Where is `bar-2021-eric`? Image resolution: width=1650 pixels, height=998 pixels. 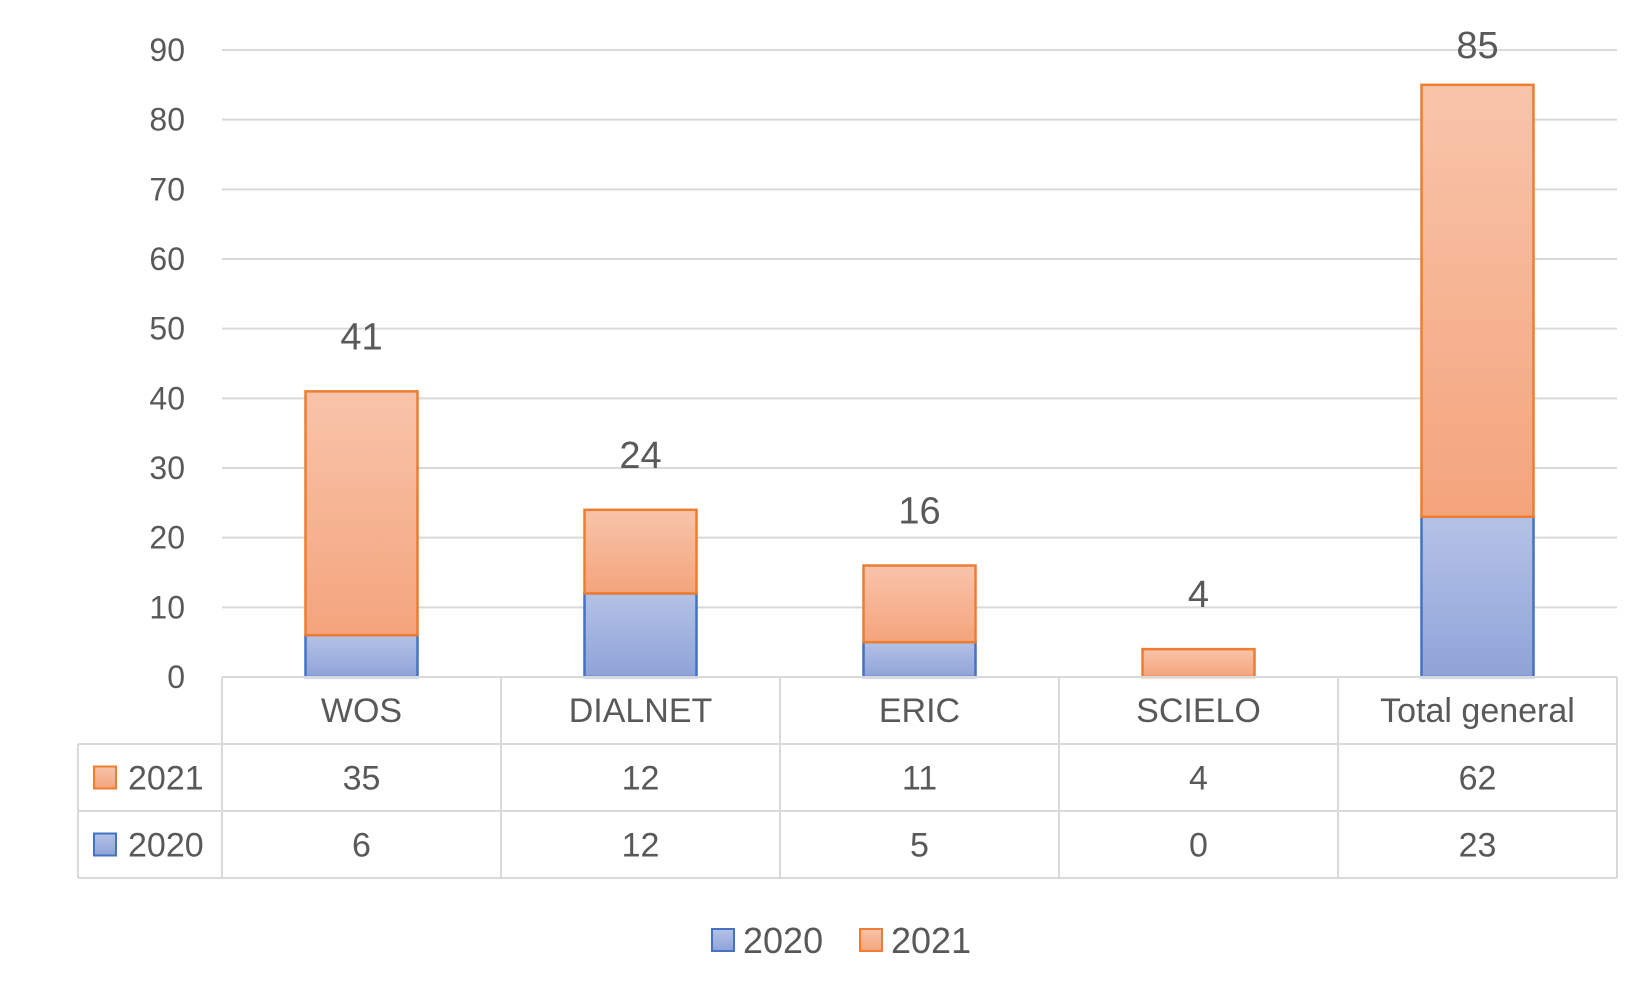 bar-2021-eric is located at coordinates (919, 604).